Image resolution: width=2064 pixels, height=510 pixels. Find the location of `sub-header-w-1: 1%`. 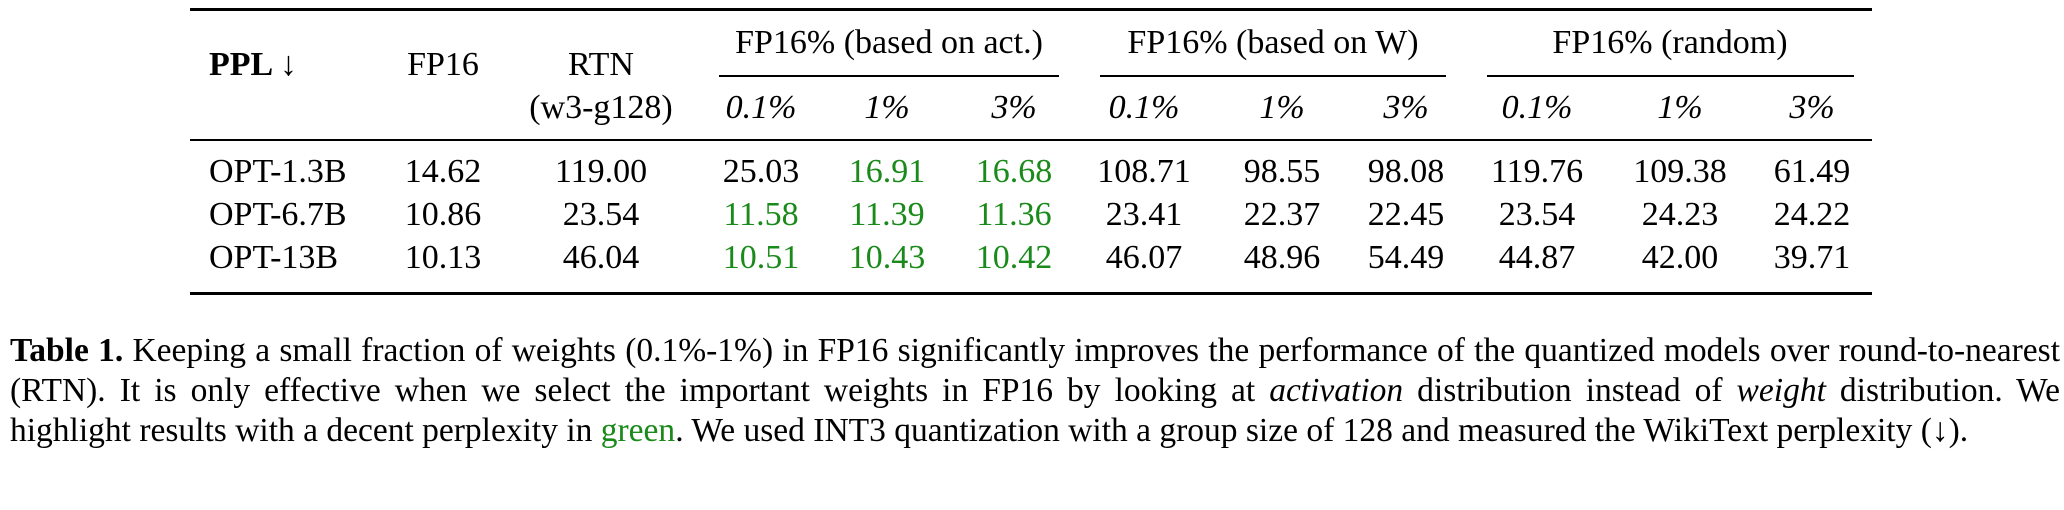

sub-header-w-1: 1% is located at coordinates (1282, 107).